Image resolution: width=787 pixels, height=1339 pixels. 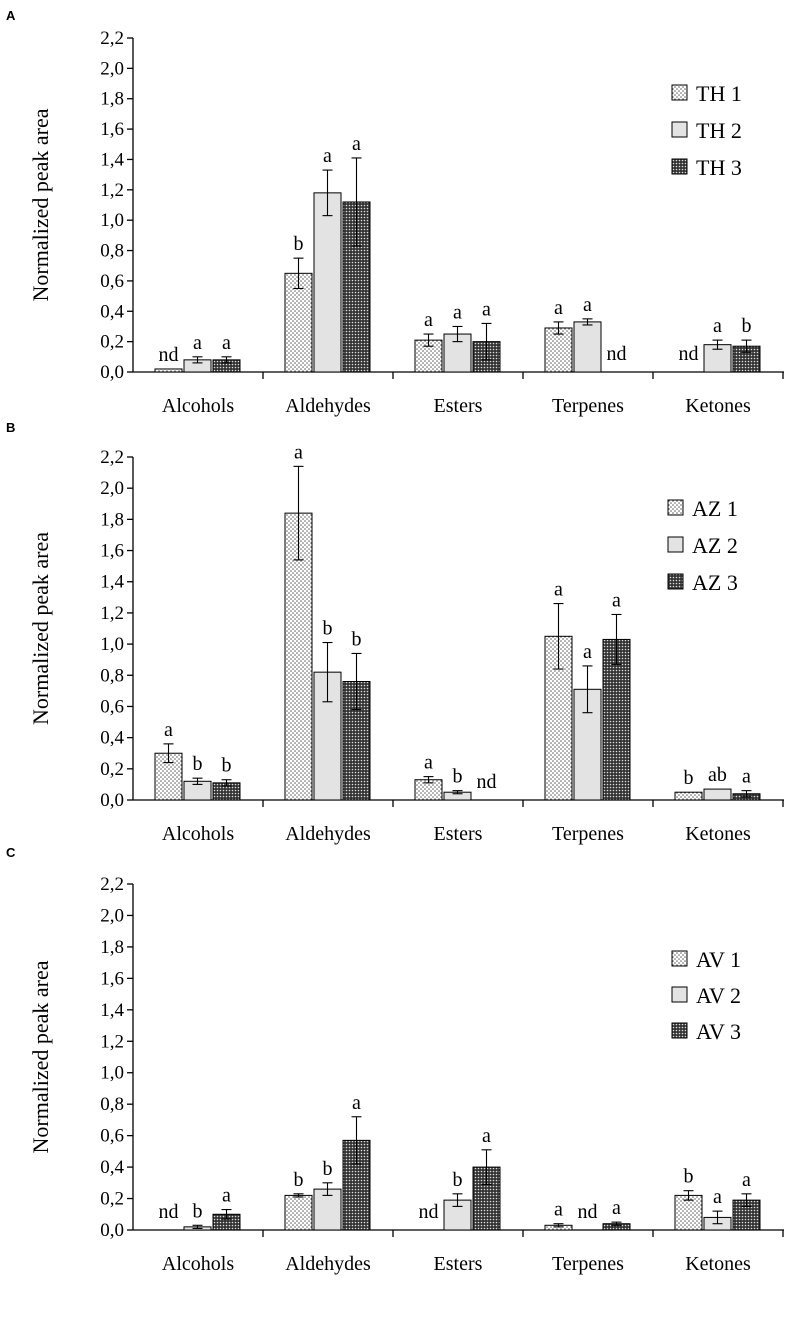 What do you see at coordinates (715, 545) in the screenshot?
I see `legend-label: AZ 2` at bounding box center [715, 545].